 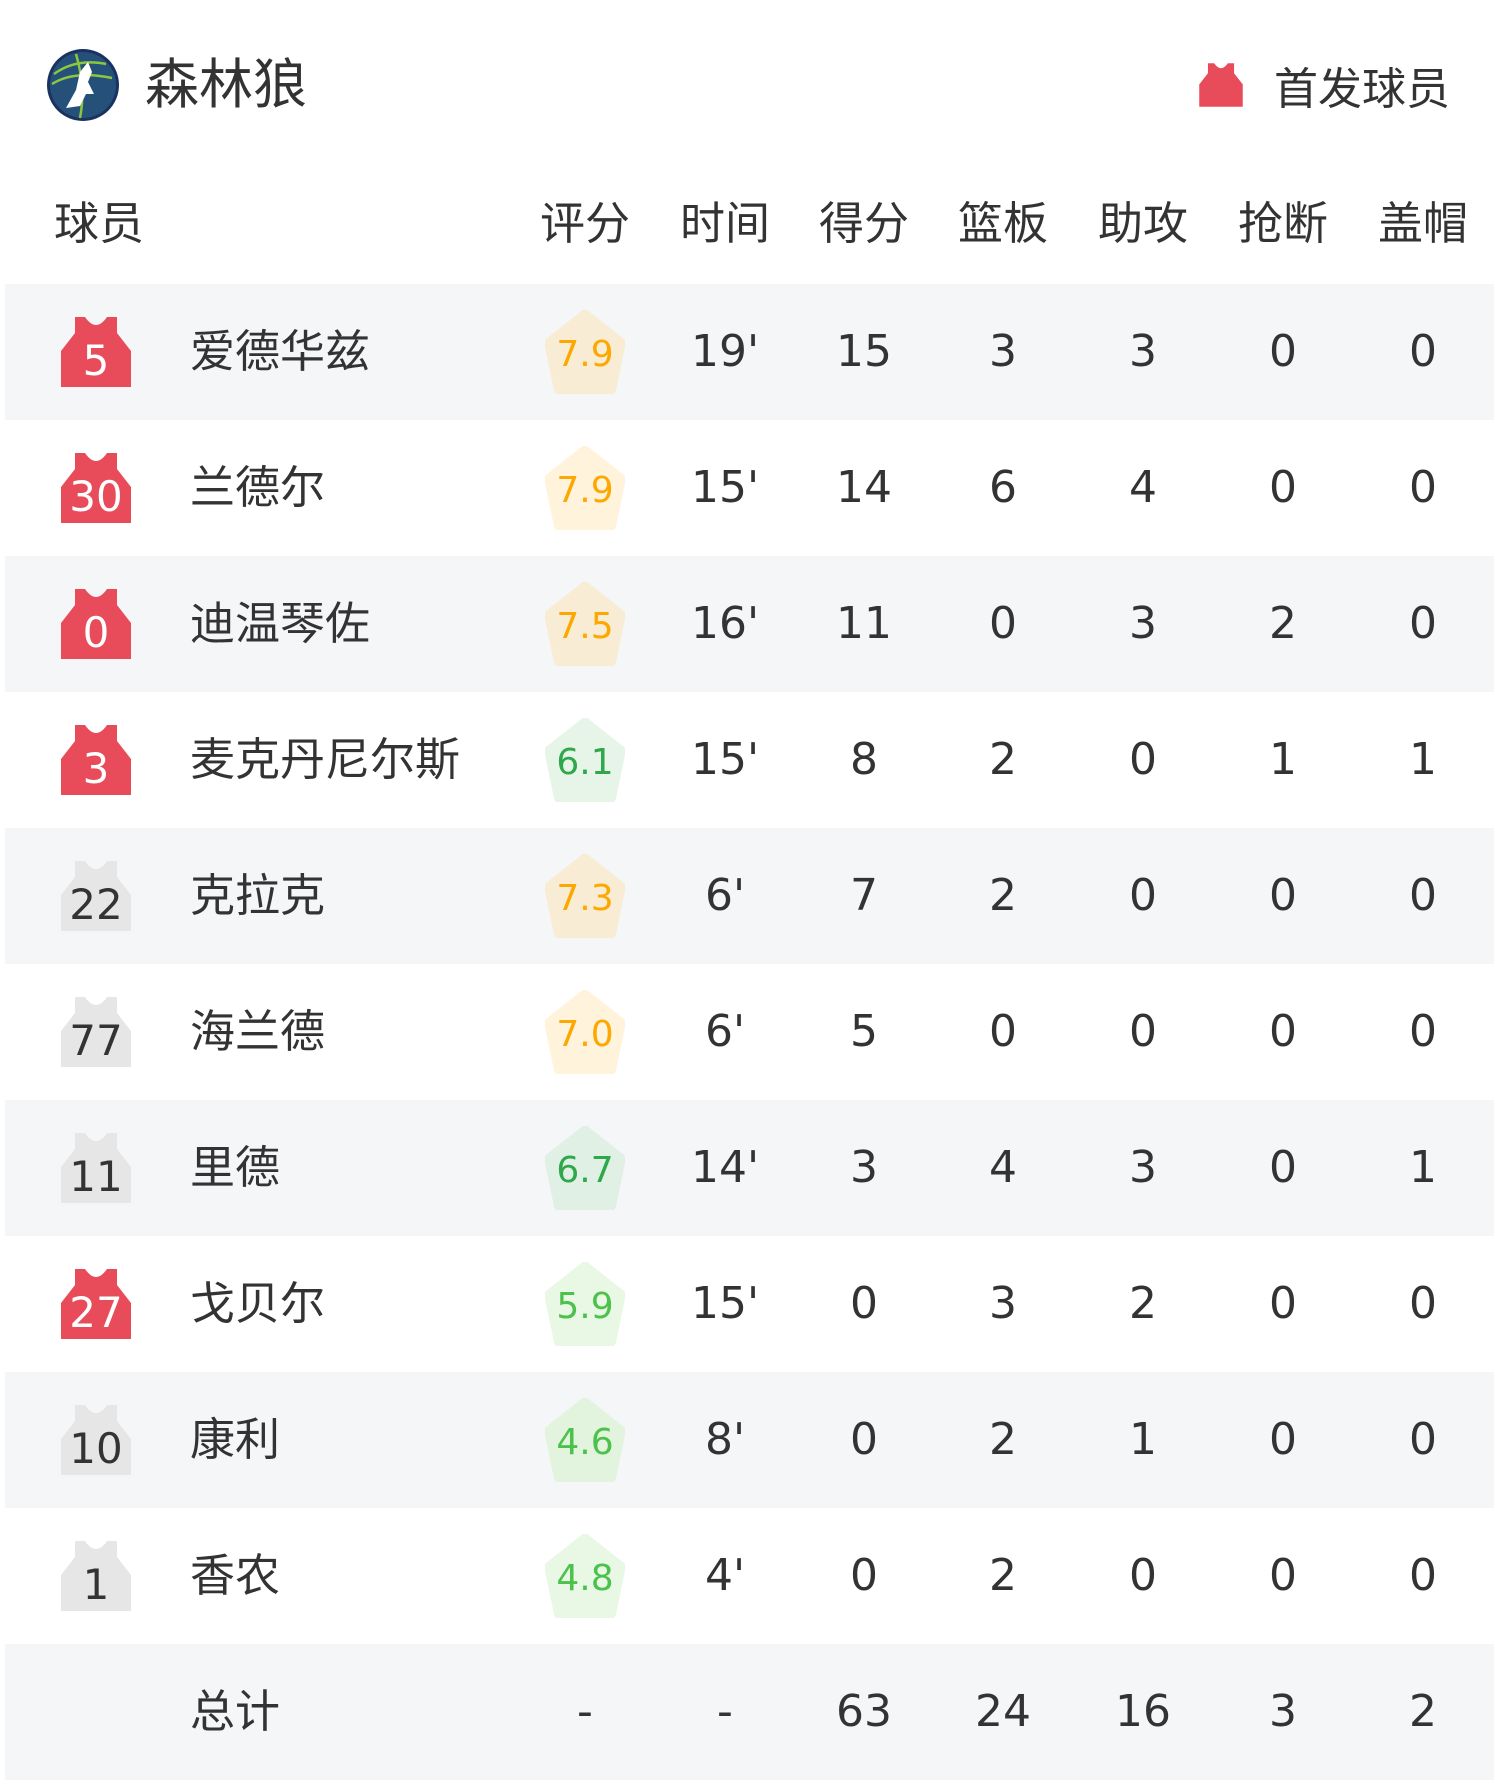 What do you see at coordinates (1283, 759) in the screenshot?
I see `steals-cell: 1` at bounding box center [1283, 759].